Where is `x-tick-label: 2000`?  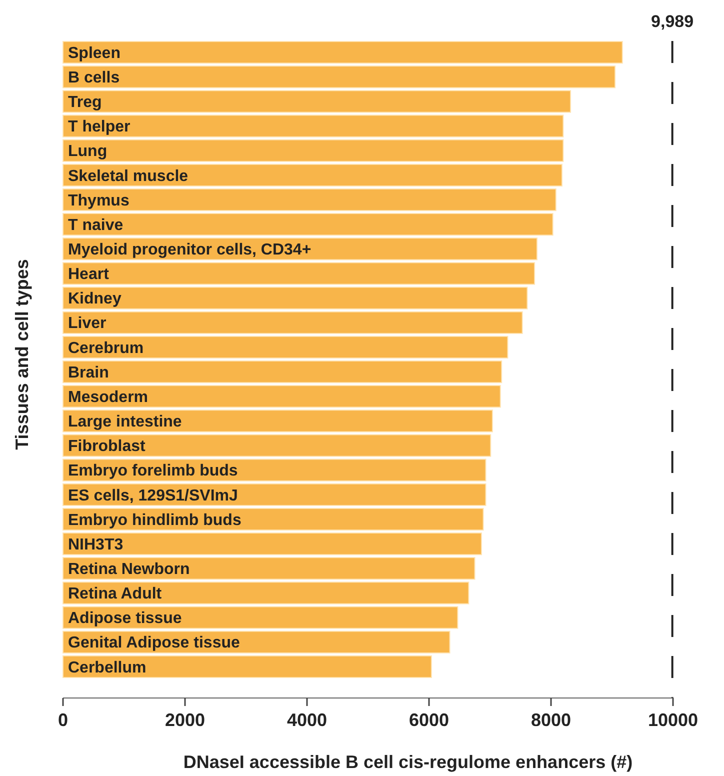 x-tick-label: 2000 is located at coordinates (185, 720).